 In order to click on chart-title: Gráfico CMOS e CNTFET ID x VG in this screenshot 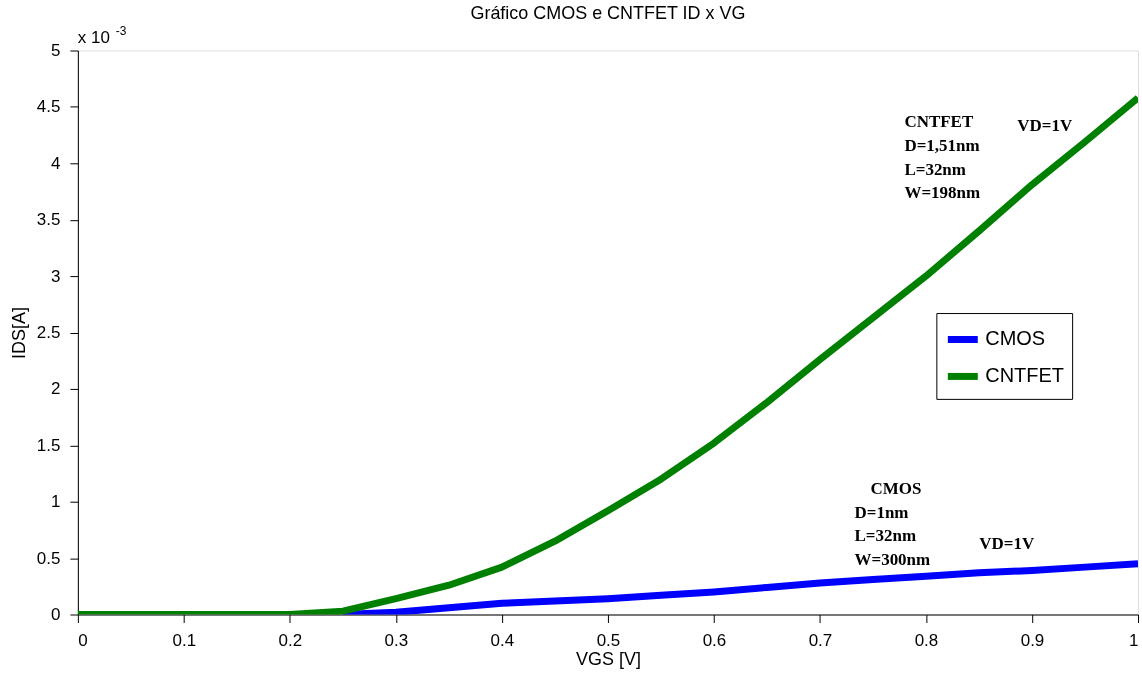, I will do `click(608, 12)`.